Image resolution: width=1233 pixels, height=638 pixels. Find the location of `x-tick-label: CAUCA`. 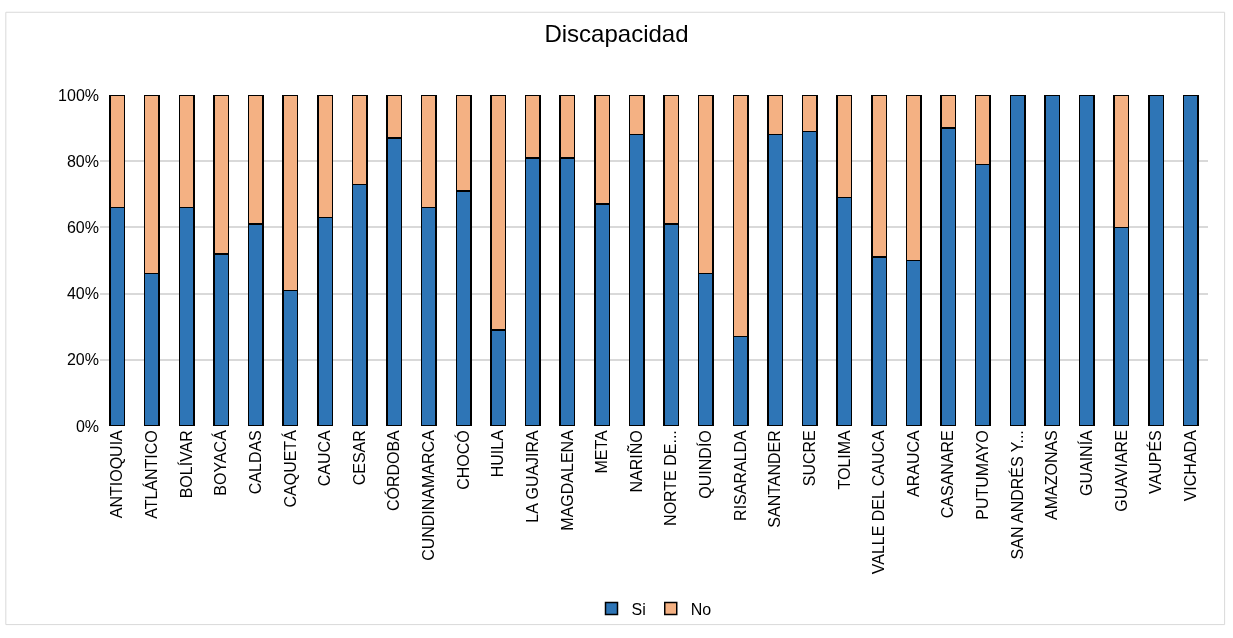

x-tick-label: CAUCA is located at coordinates (325, 458).